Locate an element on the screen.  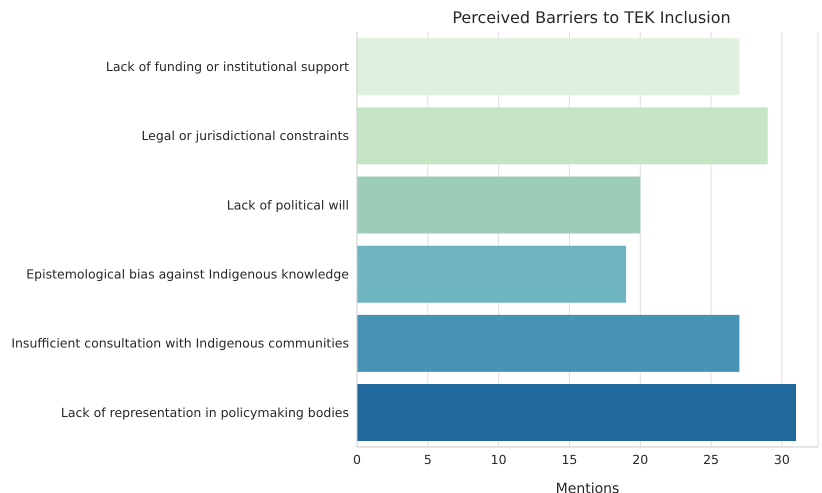
x-tick-label: 10 is located at coordinates (498, 459).